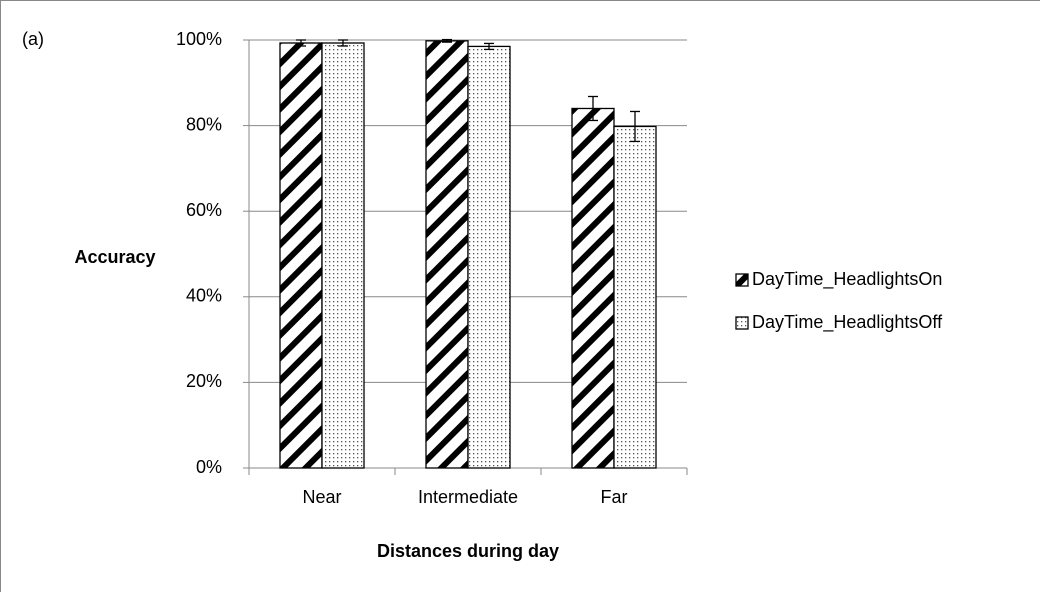 The height and width of the screenshot is (592, 1040). What do you see at coordinates (204, 124) in the screenshot?
I see `y-tick-label: 80%` at bounding box center [204, 124].